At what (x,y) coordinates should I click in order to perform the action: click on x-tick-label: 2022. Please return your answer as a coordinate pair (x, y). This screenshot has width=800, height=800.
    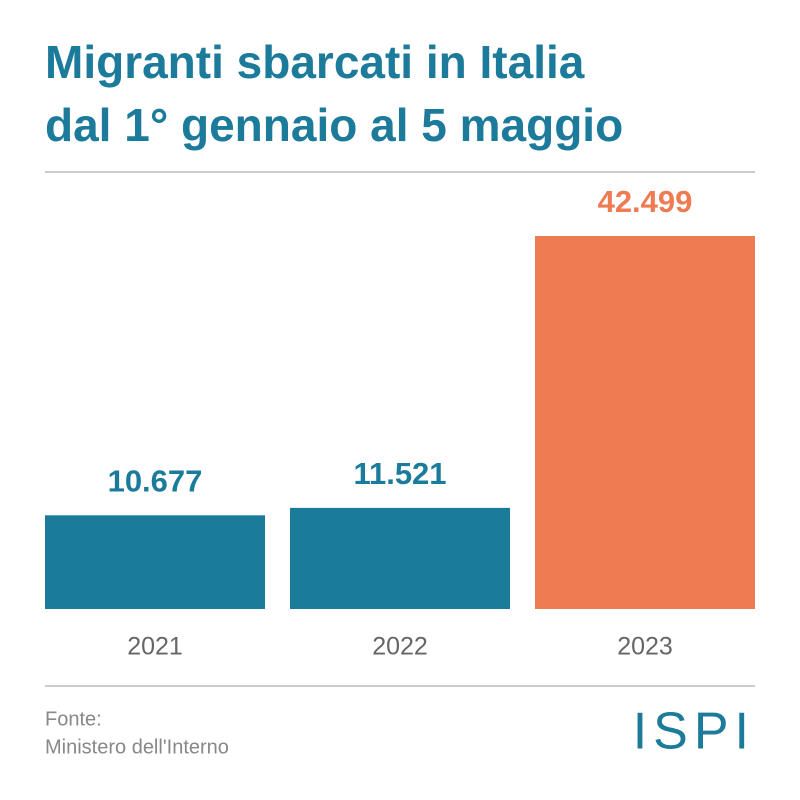
    Looking at the image, I should click on (400, 647).